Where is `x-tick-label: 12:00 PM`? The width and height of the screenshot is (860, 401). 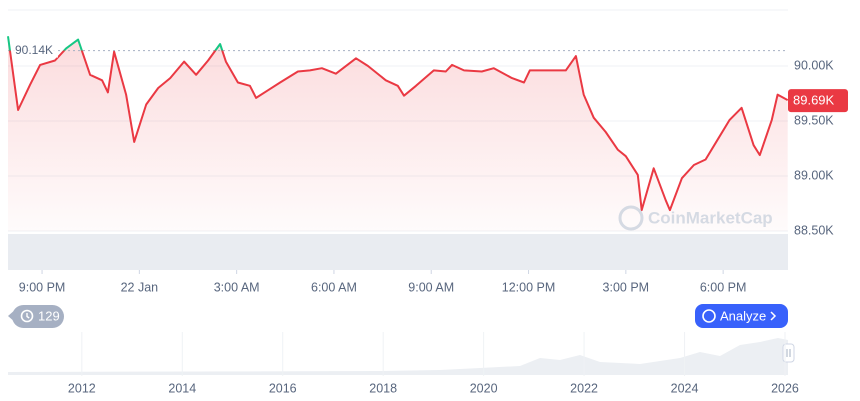 x-tick-label: 12:00 PM is located at coordinates (529, 287).